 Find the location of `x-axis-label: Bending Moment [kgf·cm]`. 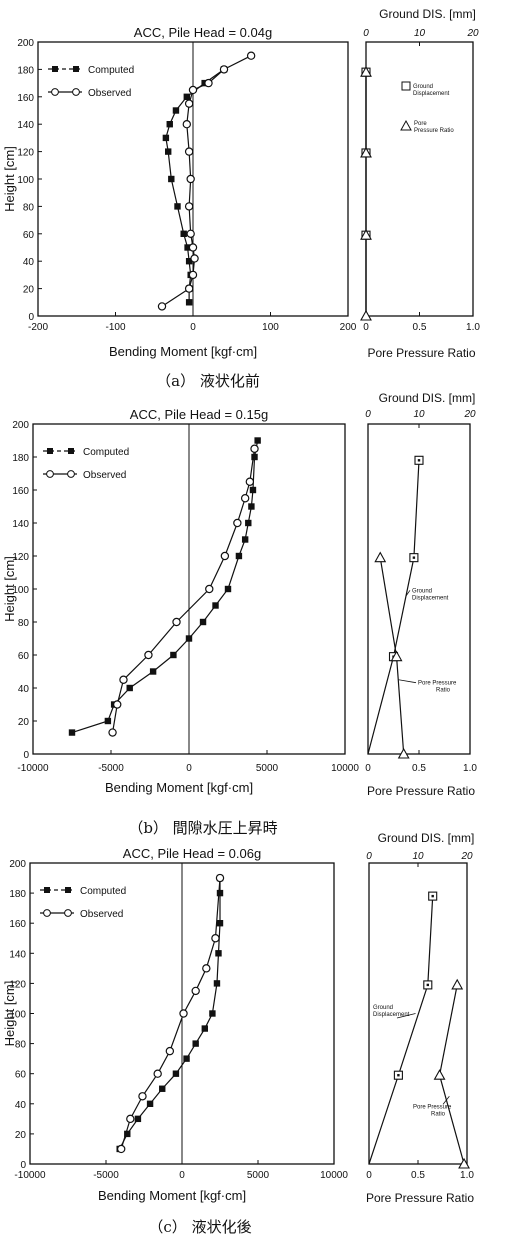

x-axis-label: Bending Moment [kgf·cm] is located at coordinates (179, 787).